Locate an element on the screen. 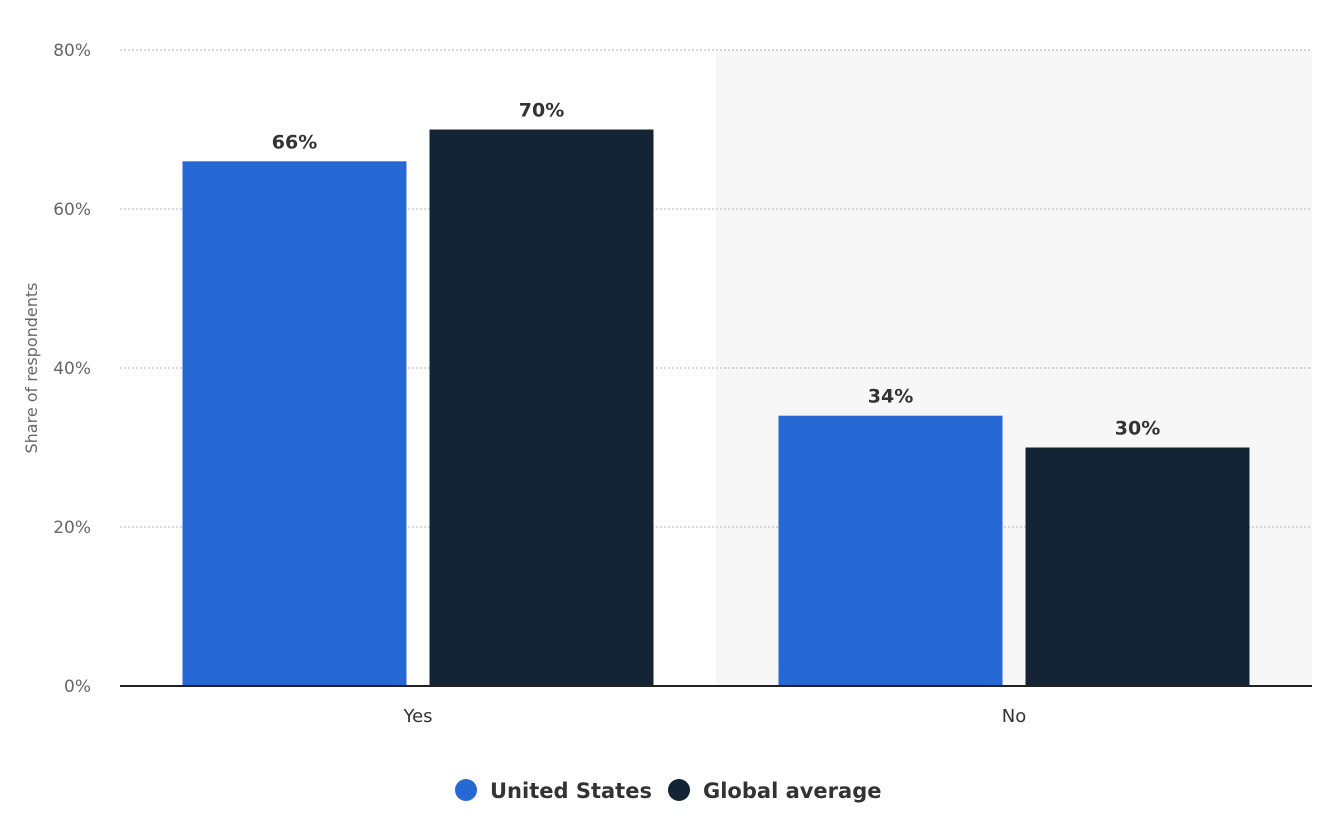  bar-no-global-average is located at coordinates (1137, 567).